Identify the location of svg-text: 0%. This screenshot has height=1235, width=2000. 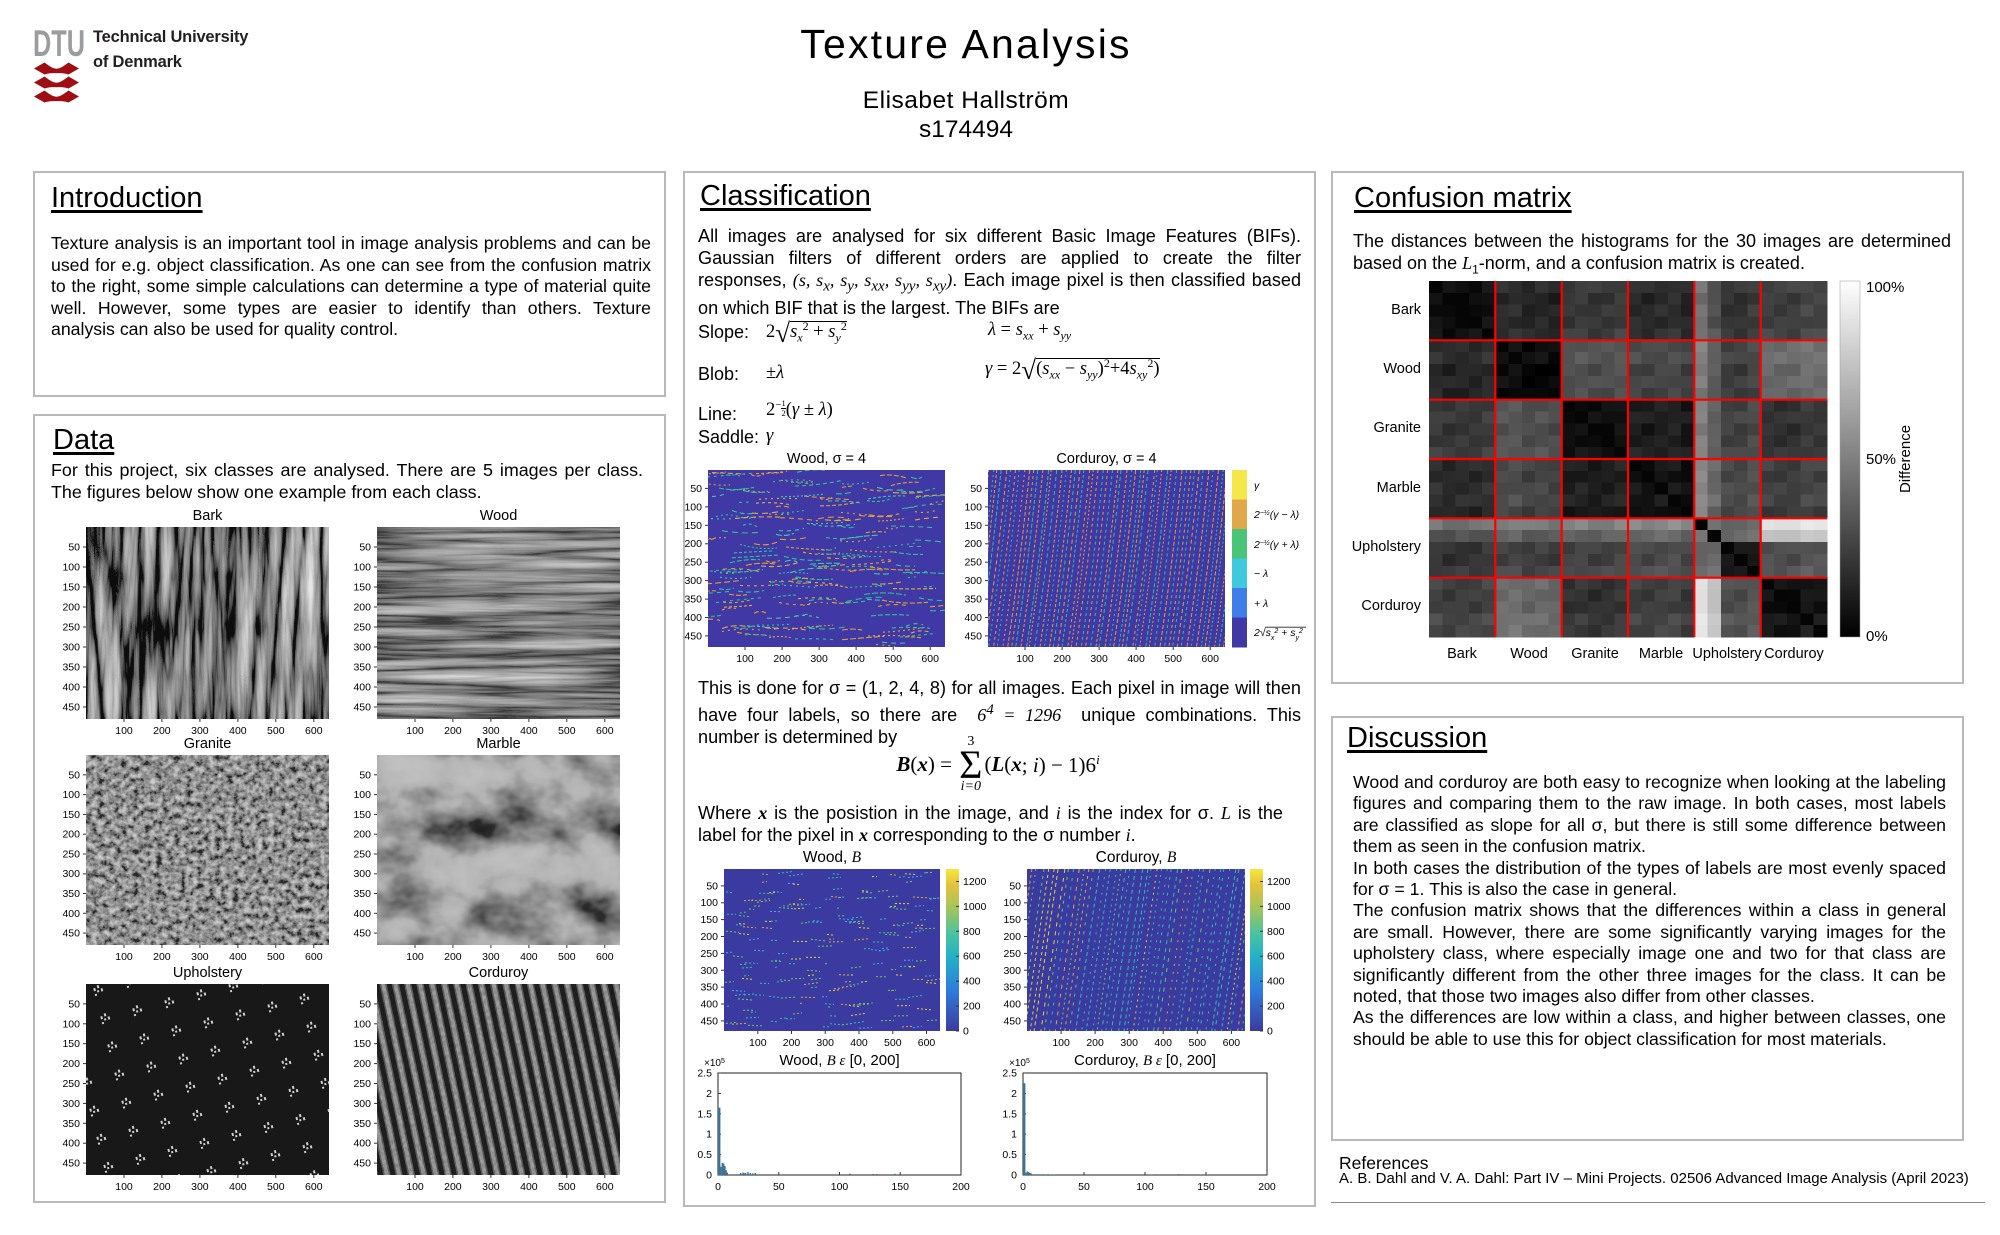
(1877, 636).